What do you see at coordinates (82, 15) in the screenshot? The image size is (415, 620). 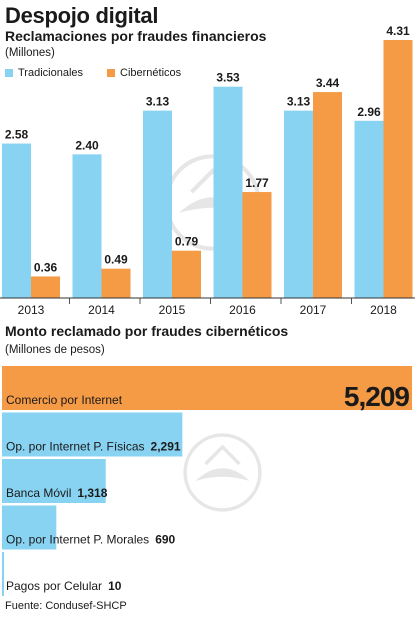 I see `page-title: Despojo digital` at bounding box center [82, 15].